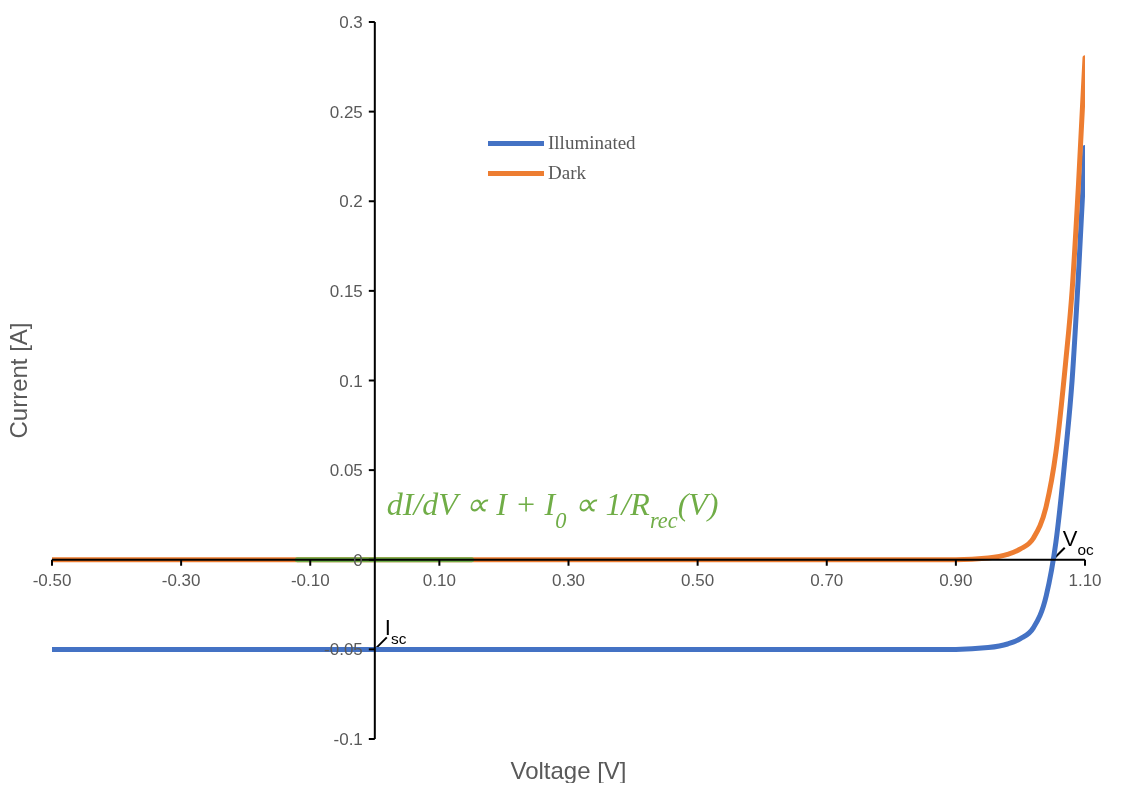  I want to click on x-tick-label: -0.50, so click(52, 580).